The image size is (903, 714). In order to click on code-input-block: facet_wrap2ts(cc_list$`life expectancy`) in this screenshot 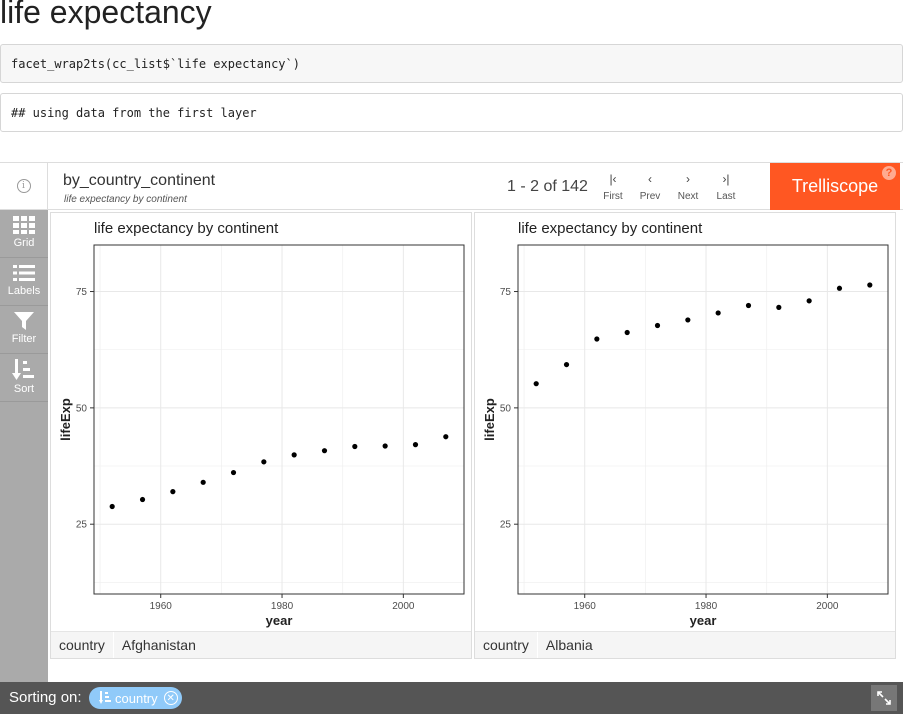, I will do `click(451, 63)`.